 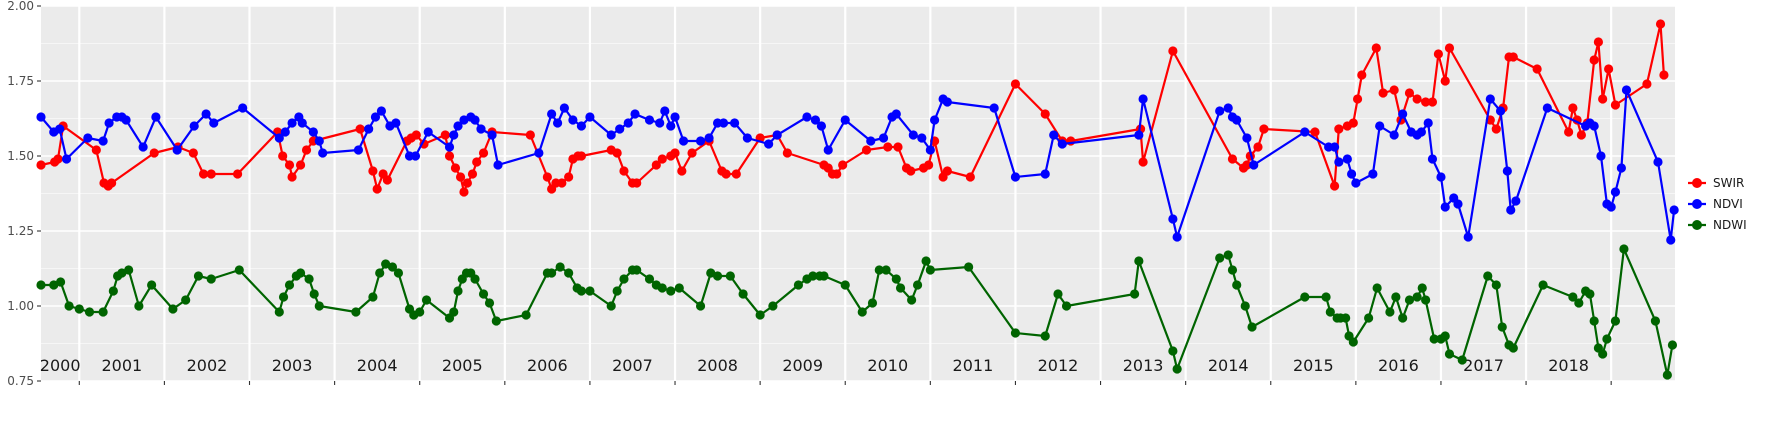 I want to click on y-tick-label: 1.00, so click(x=20, y=306).